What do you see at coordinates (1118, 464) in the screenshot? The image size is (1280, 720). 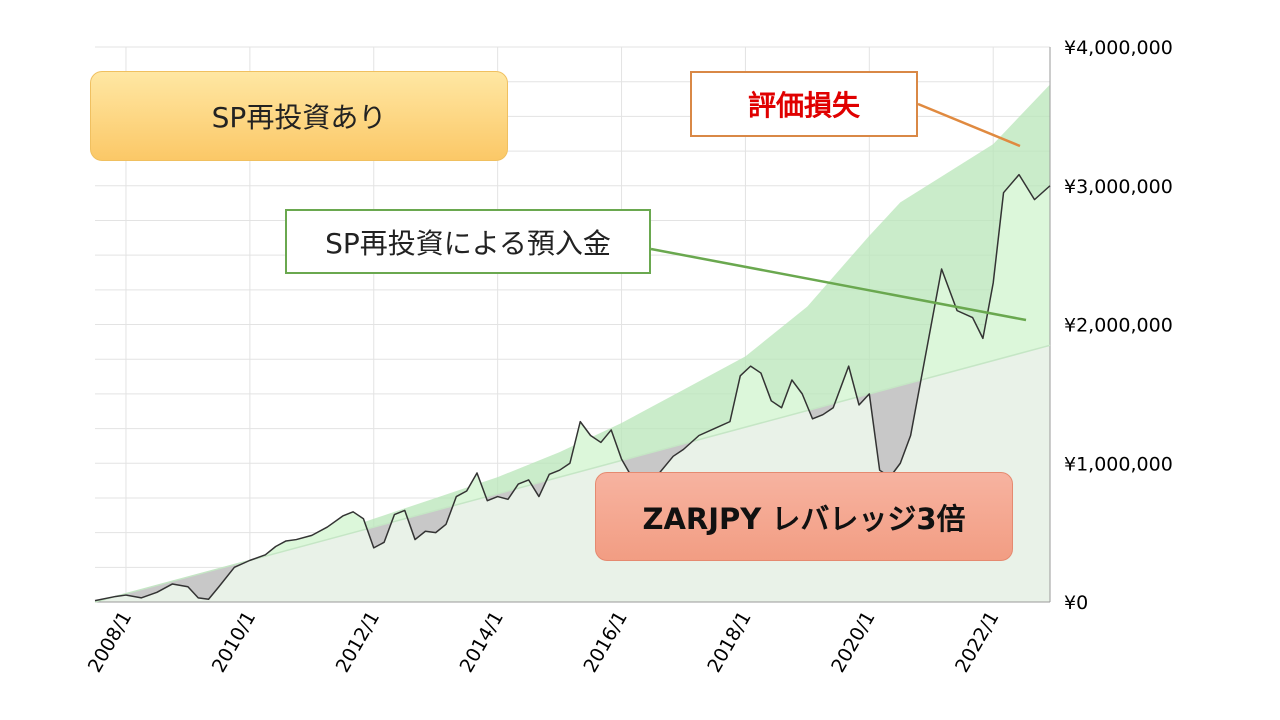 I see `y-tick-label: ¥1,000,000` at bounding box center [1118, 464].